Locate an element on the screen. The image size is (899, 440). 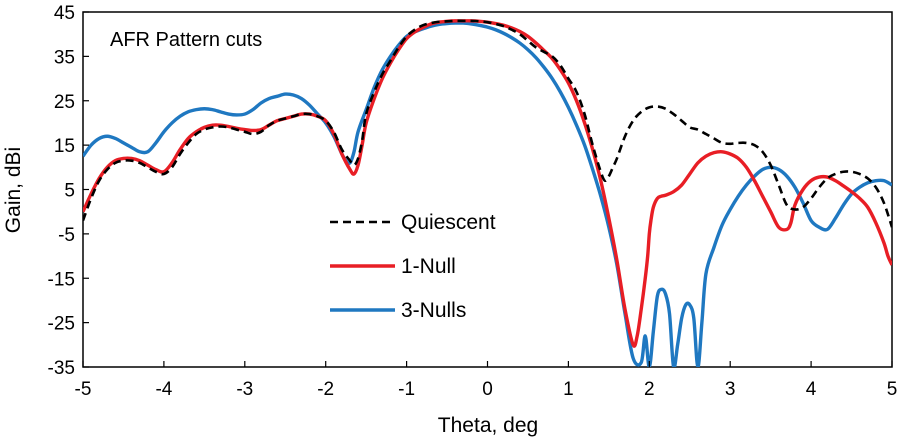
y-tick-label: -15 is located at coordinates (61, 279).